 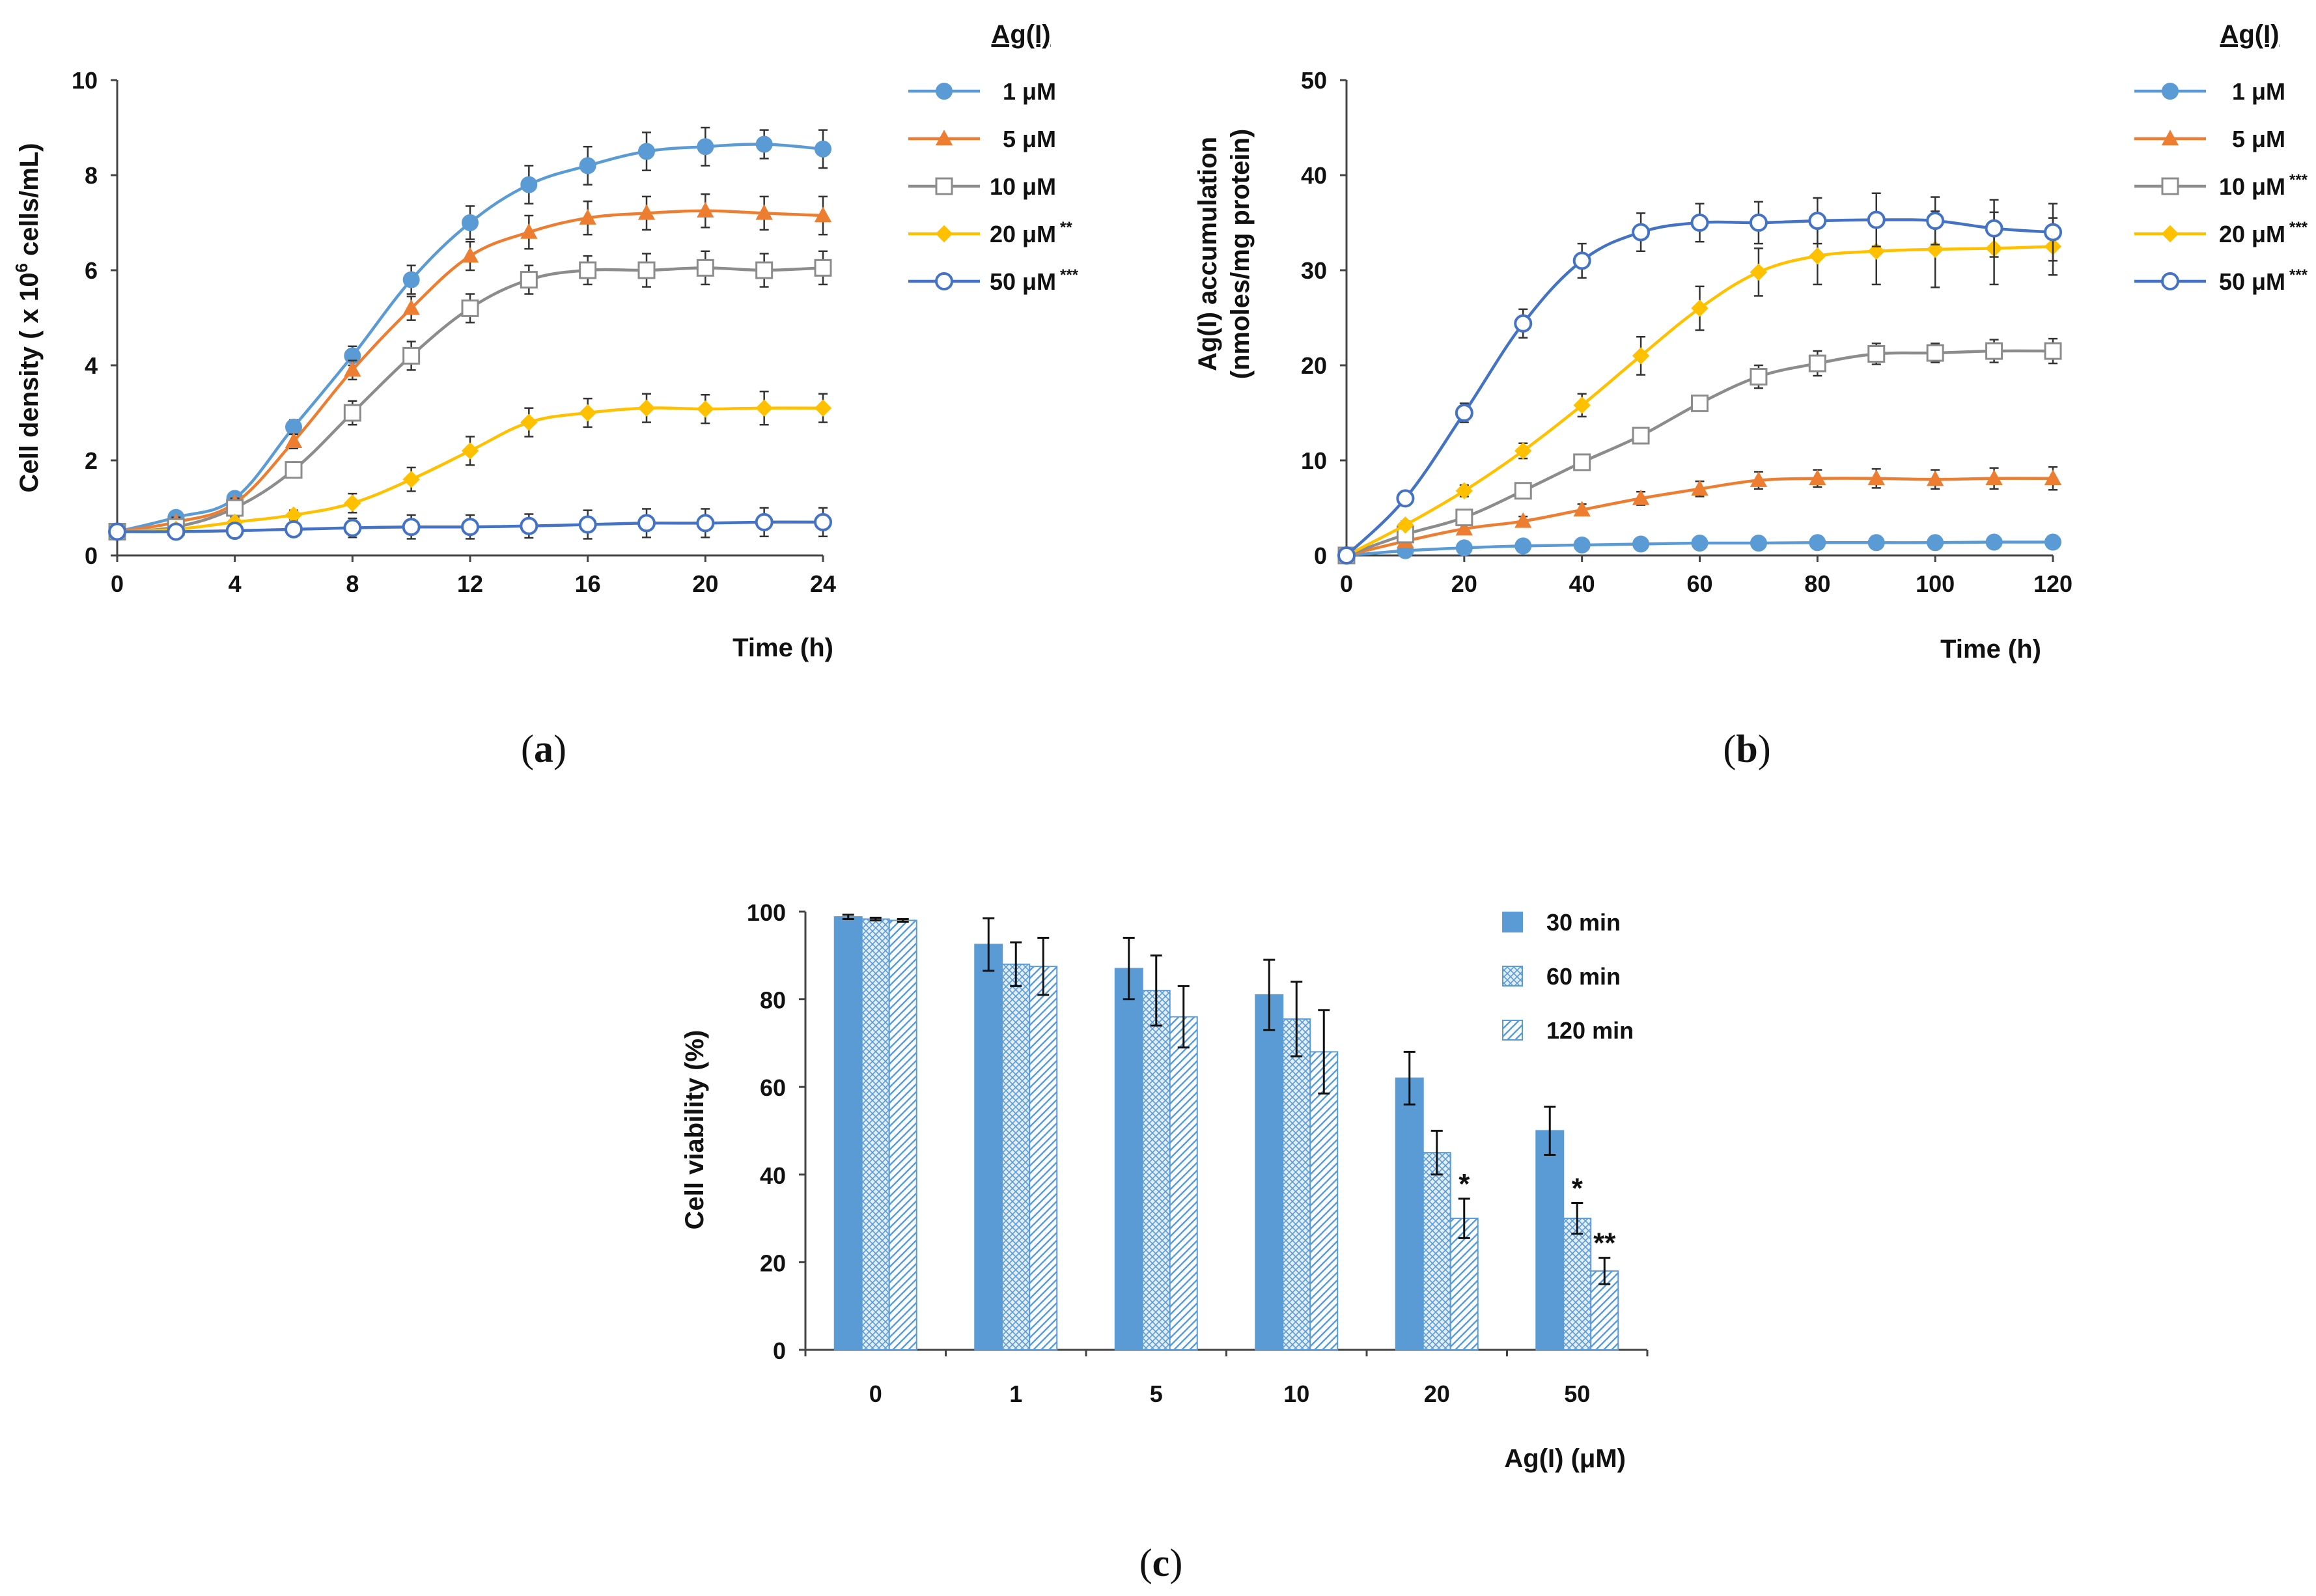 What do you see at coordinates (773, 1263) in the screenshot?
I see `y-tick-label-20: 20` at bounding box center [773, 1263].